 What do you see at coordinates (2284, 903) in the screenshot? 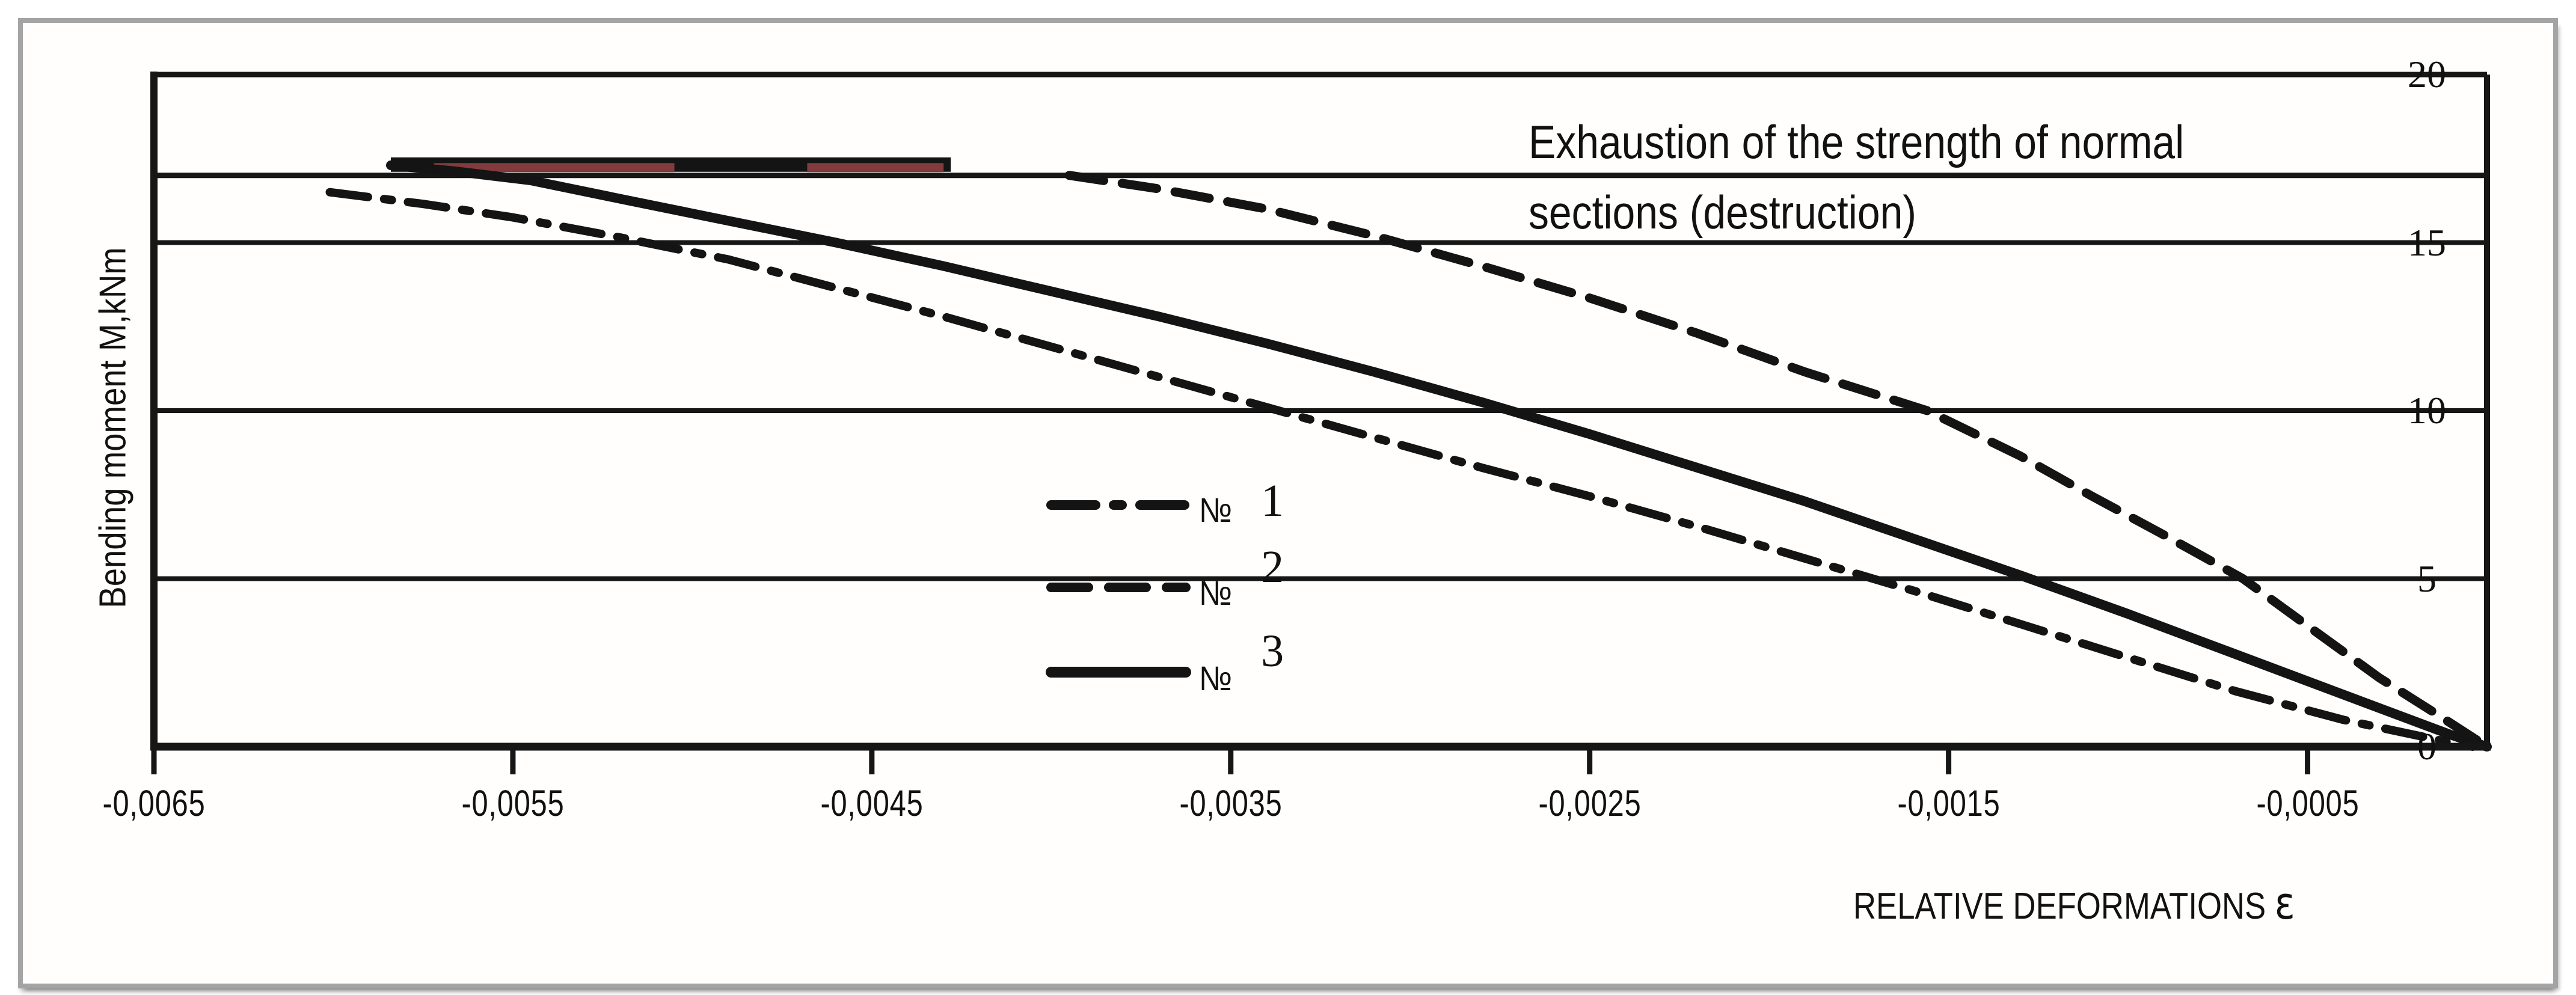
I see `epsilon-symbol: ε` at bounding box center [2284, 903].